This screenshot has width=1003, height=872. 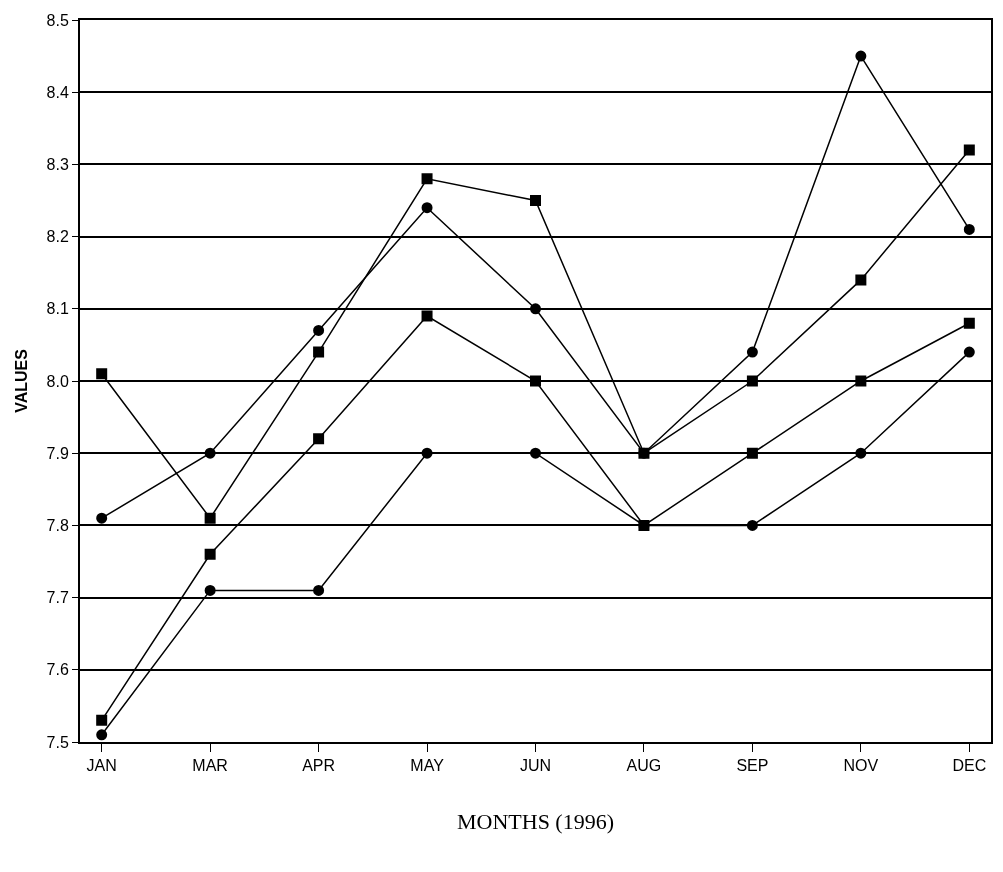 I want to click on y-tick-label: 8.3, so click(x=57, y=164).